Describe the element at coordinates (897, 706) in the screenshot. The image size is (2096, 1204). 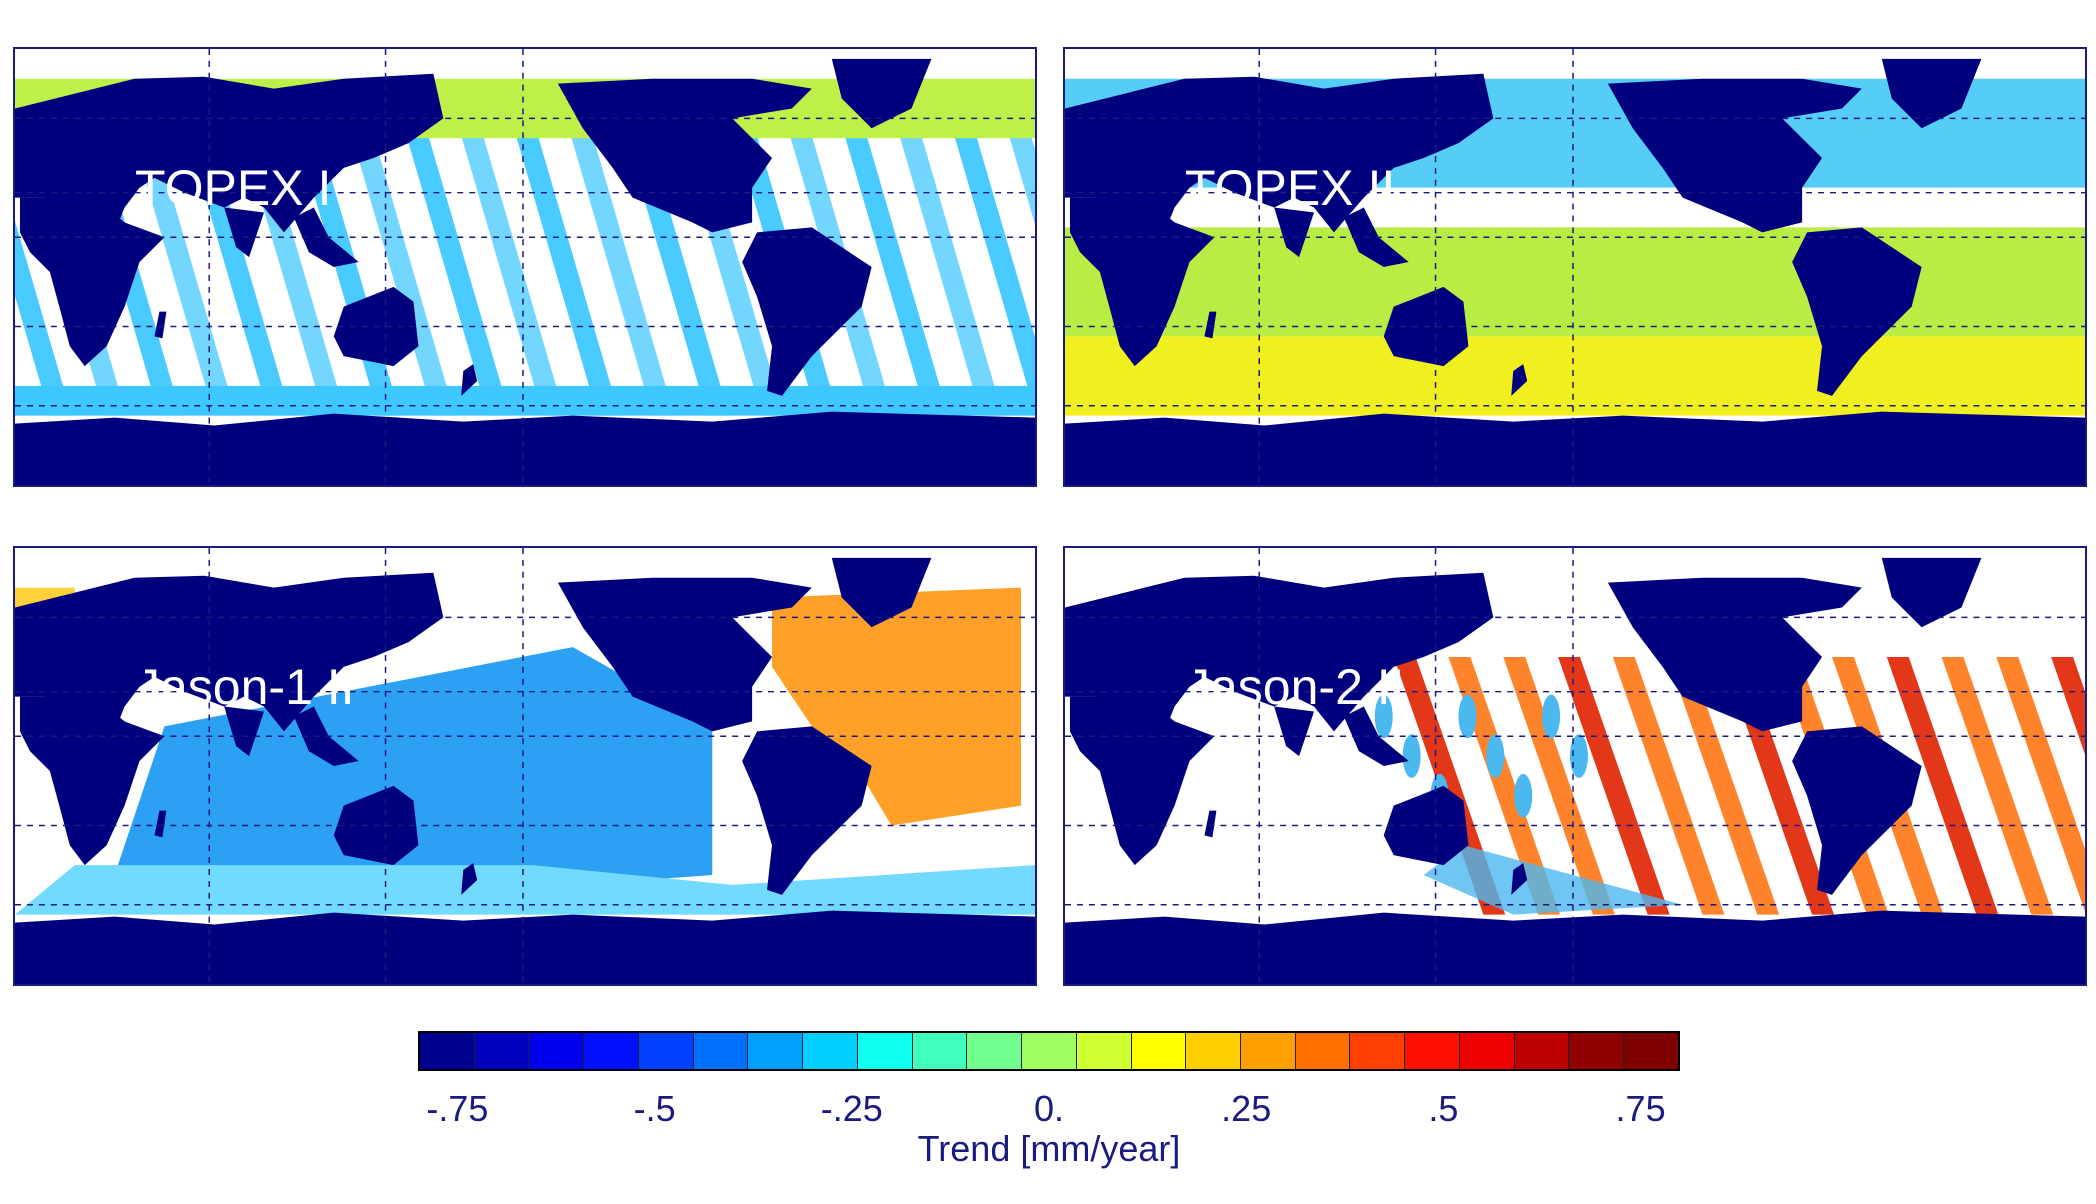
I see `trend-region-atlantic` at that location.